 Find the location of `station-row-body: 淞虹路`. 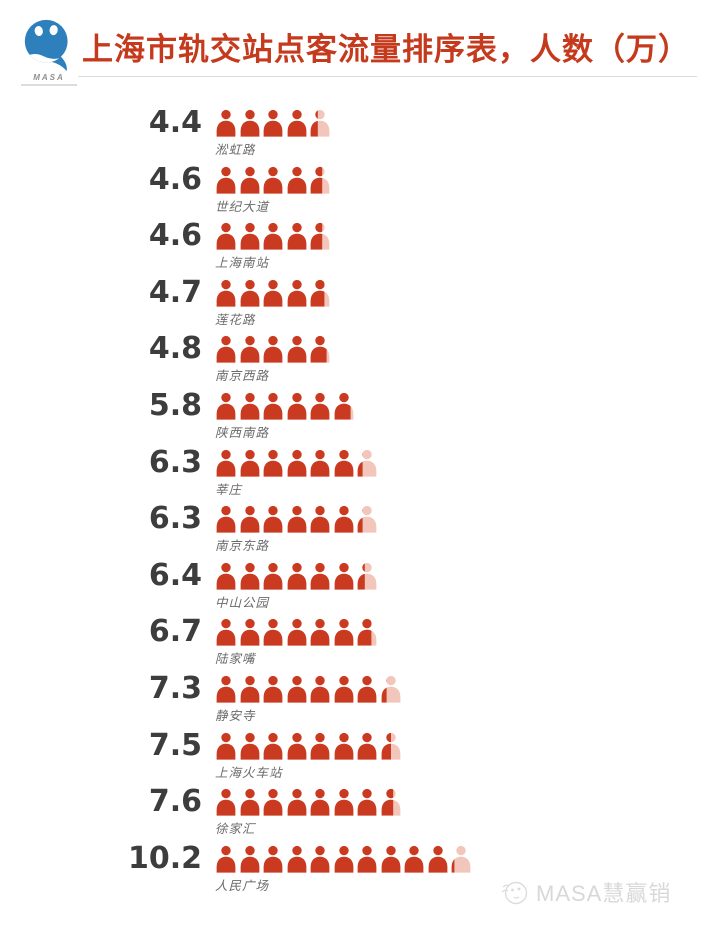

station-row-body: 淞虹路 is located at coordinates (274, 127).